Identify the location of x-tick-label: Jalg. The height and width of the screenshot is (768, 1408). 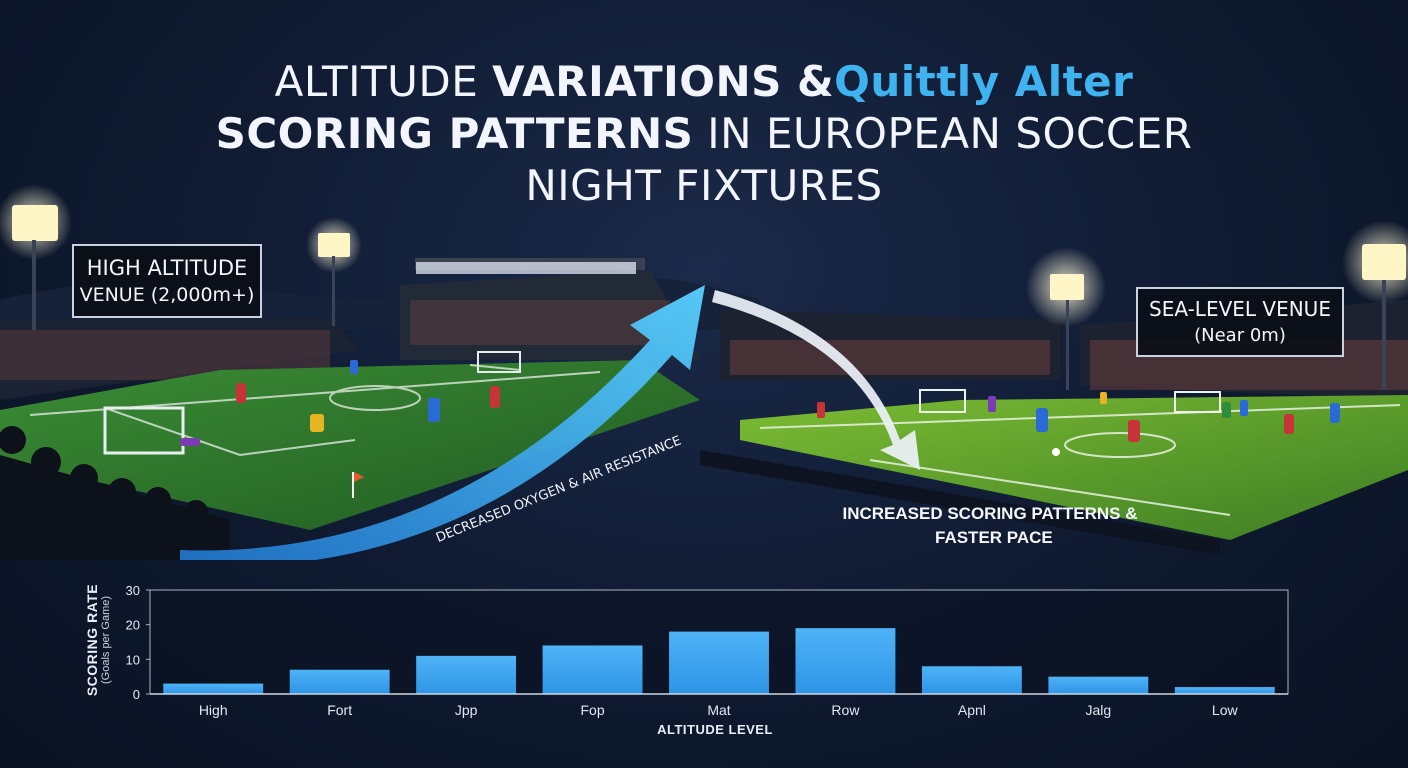
(1098, 710).